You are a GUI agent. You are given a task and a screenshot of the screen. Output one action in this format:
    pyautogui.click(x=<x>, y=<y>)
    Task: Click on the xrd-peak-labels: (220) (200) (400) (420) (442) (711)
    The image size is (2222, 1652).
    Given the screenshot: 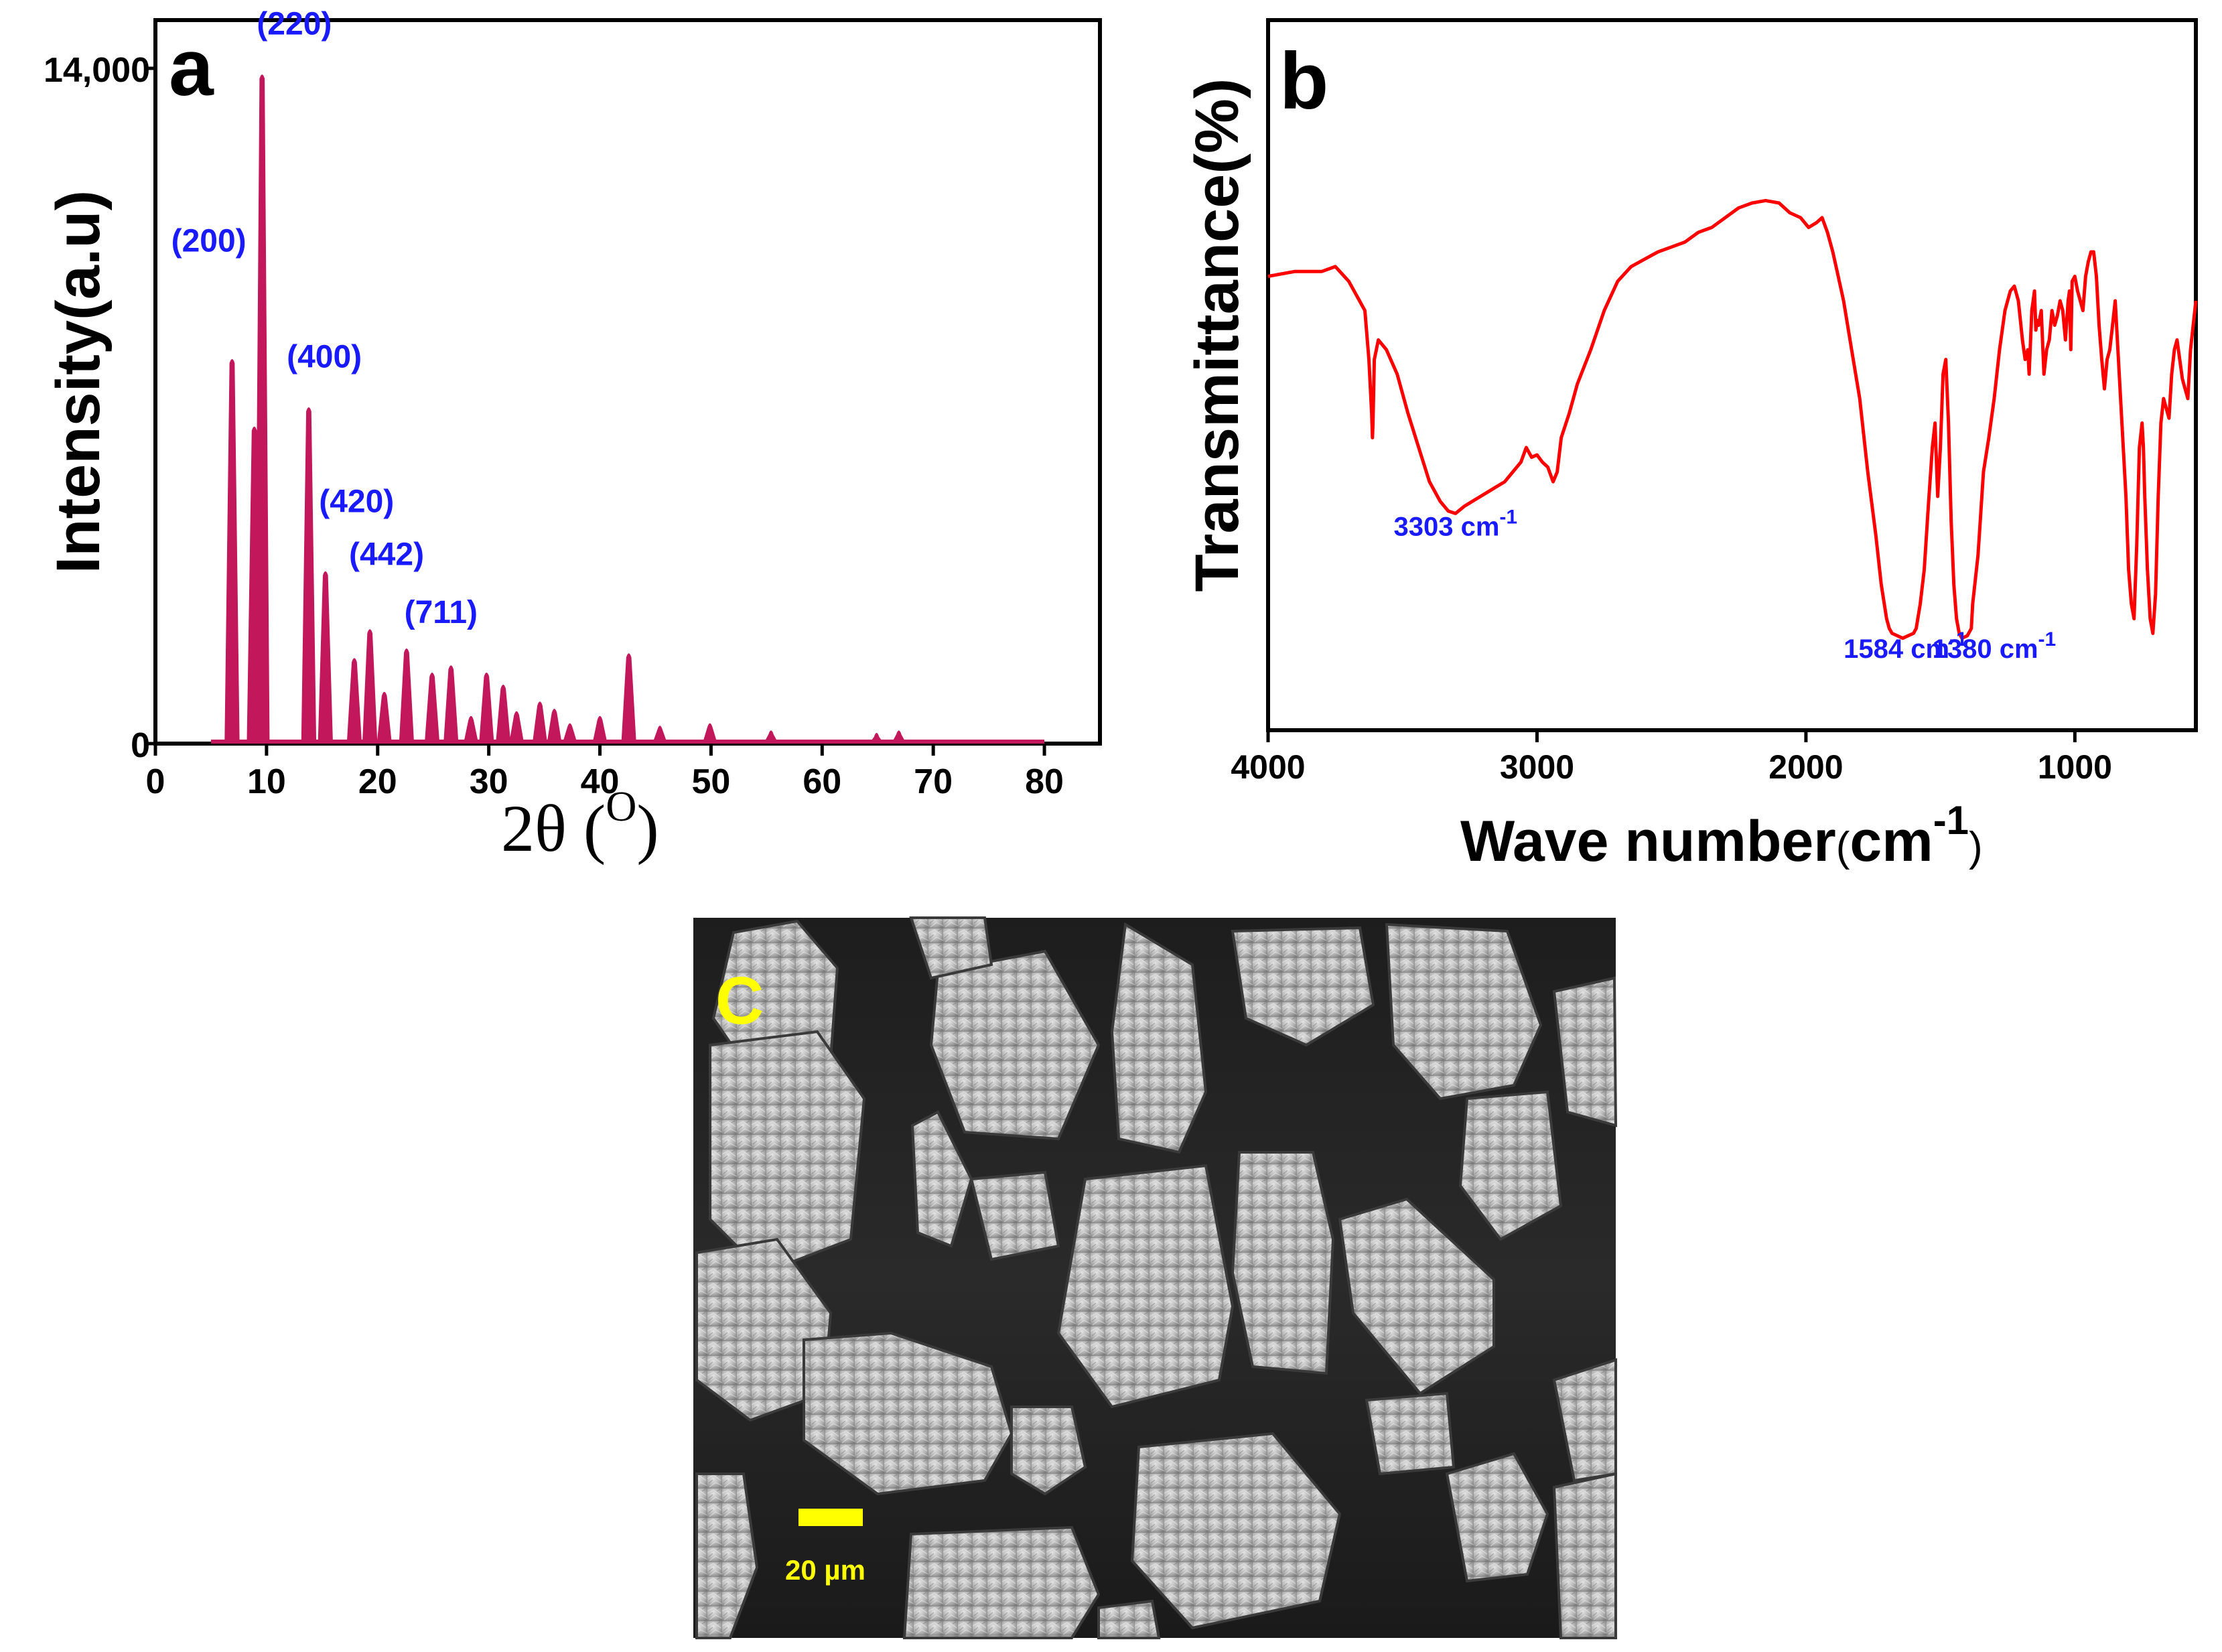 What is the action you would take?
    pyautogui.click(x=324, y=318)
    